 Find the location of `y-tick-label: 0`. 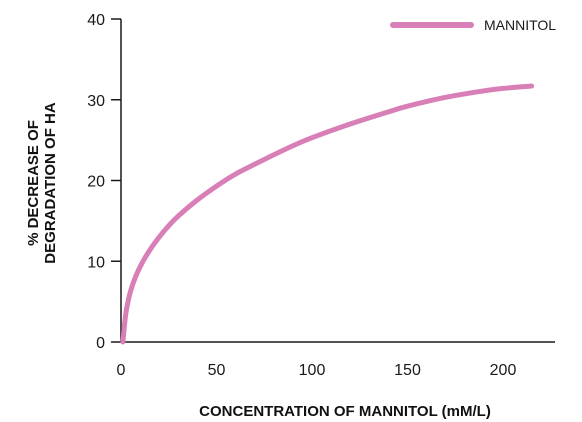

y-tick-label: 0 is located at coordinates (100, 343).